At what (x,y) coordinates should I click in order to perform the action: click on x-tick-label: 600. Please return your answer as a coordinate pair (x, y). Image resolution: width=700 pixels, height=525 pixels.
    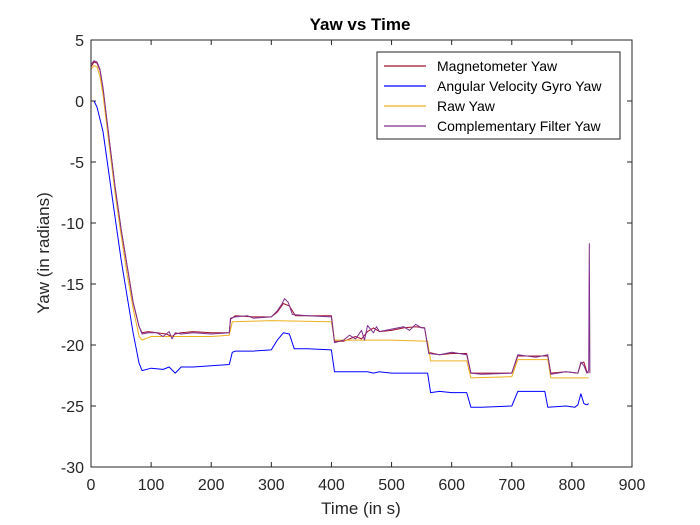
    Looking at the image, I should click on (451, 485).